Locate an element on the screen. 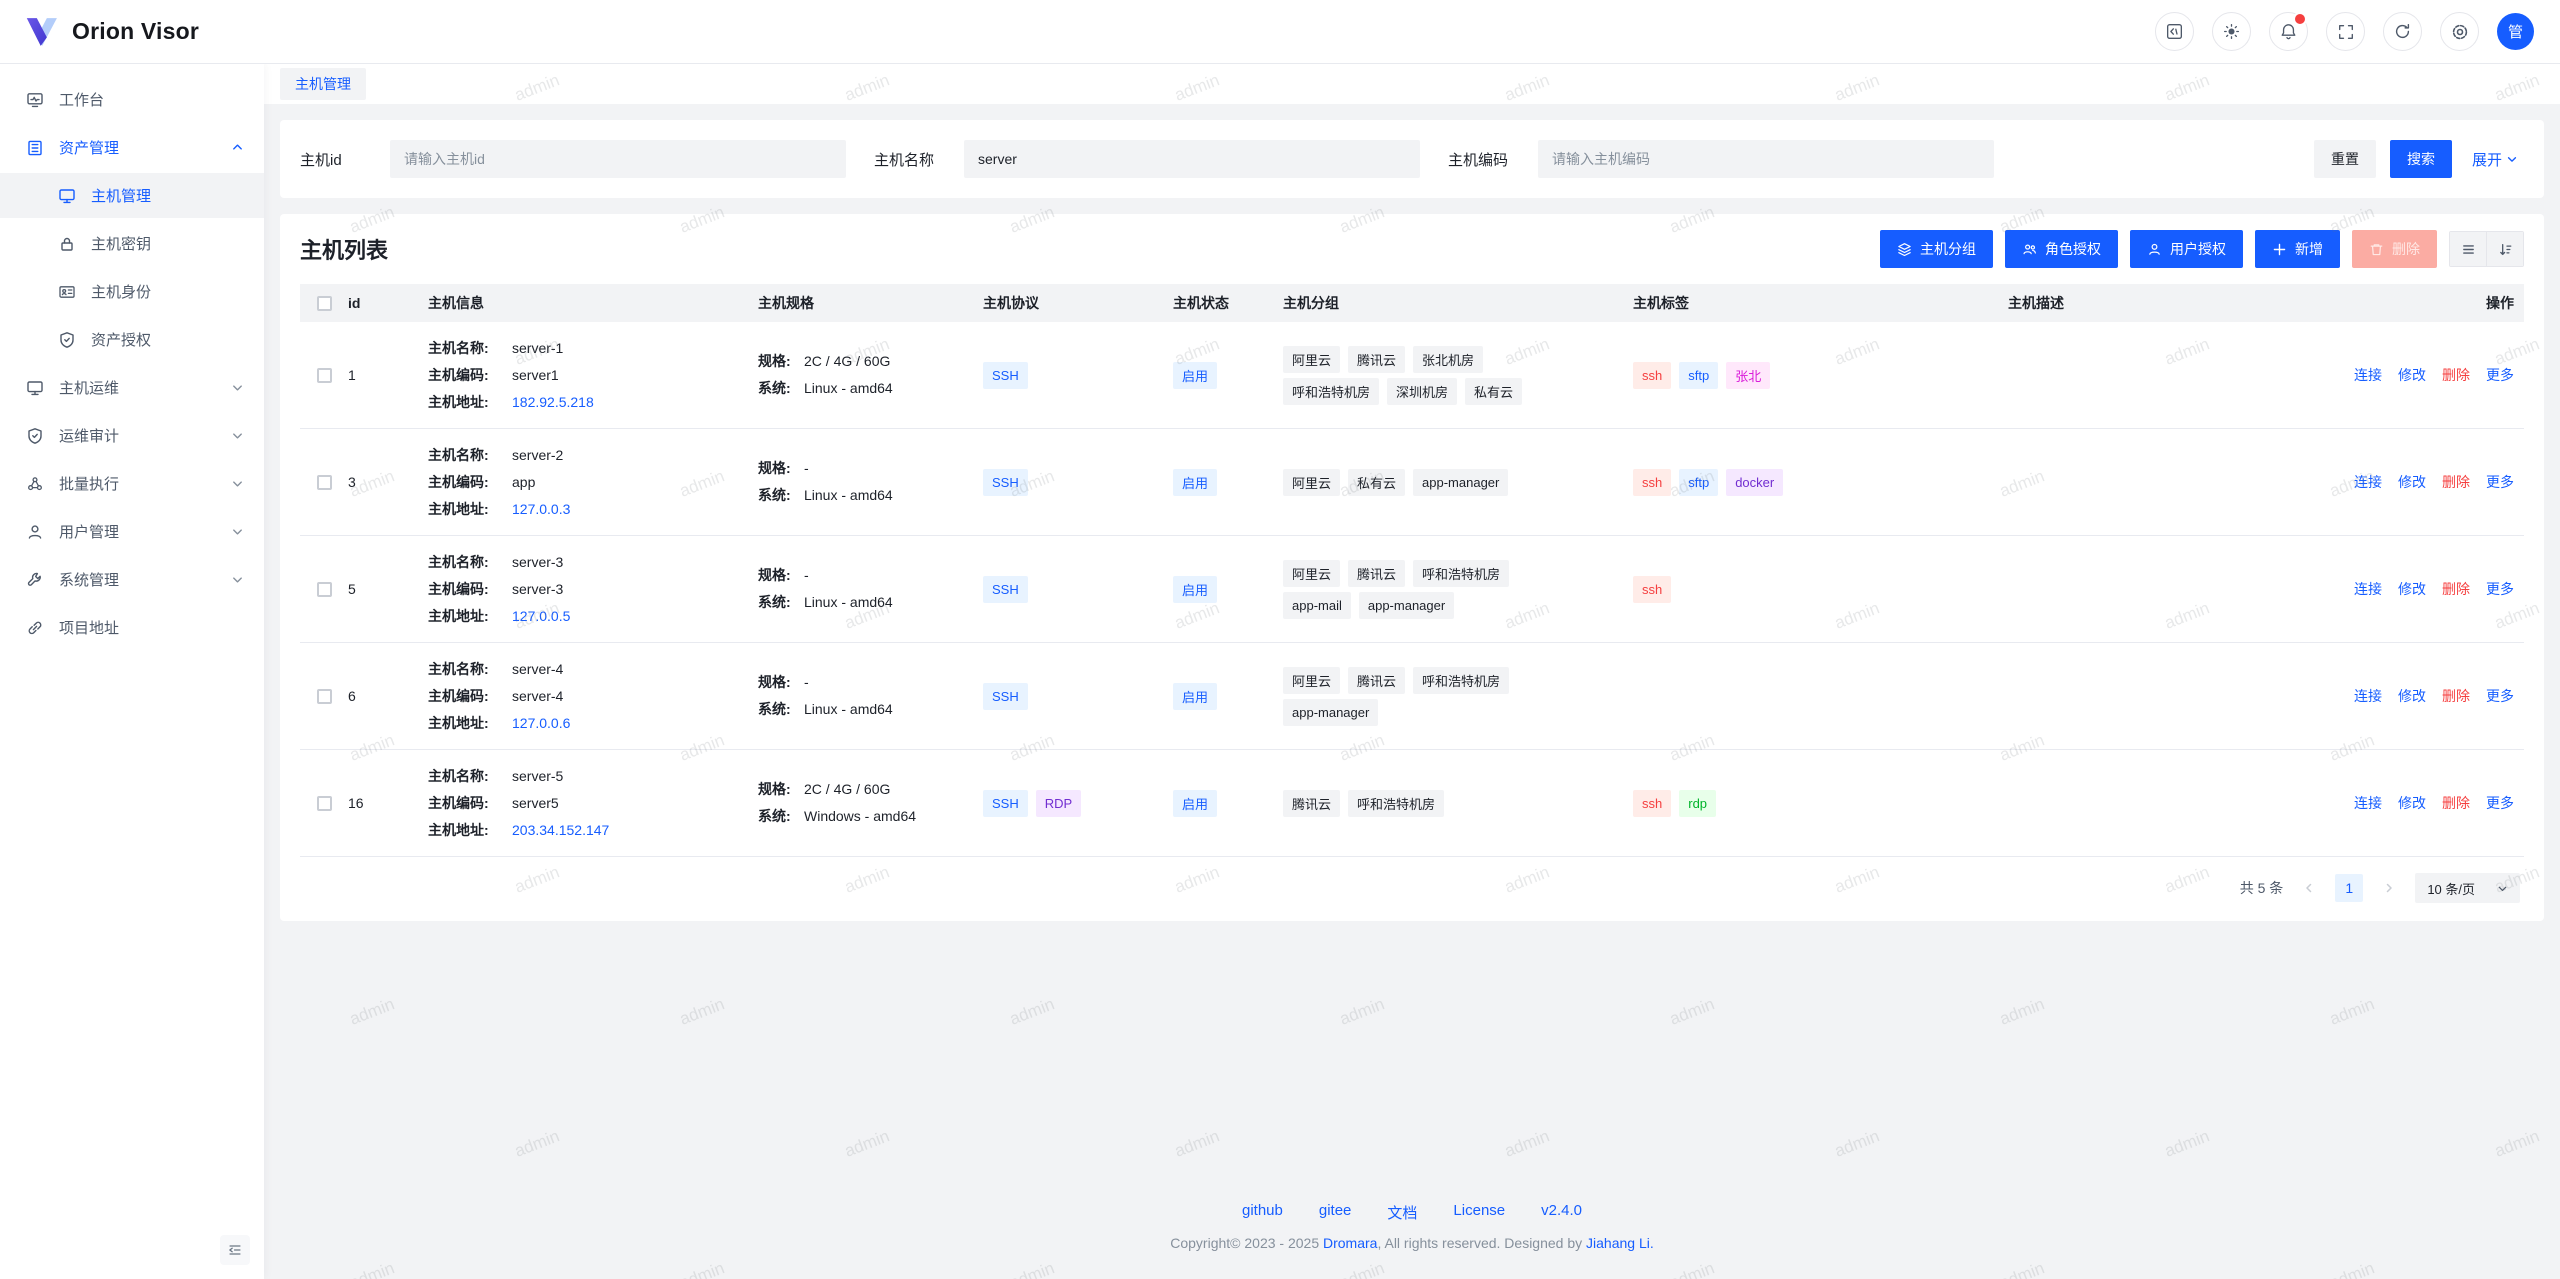 This screenshot has height=1279, width=2560. next-page-icon is located at coordinates (2389, 888).